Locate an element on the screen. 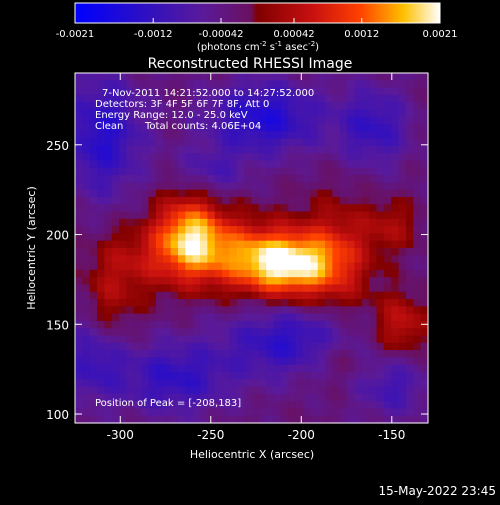  x-axis-label: Heliocentric X (arcsec) is located at coordinates (252, 454).